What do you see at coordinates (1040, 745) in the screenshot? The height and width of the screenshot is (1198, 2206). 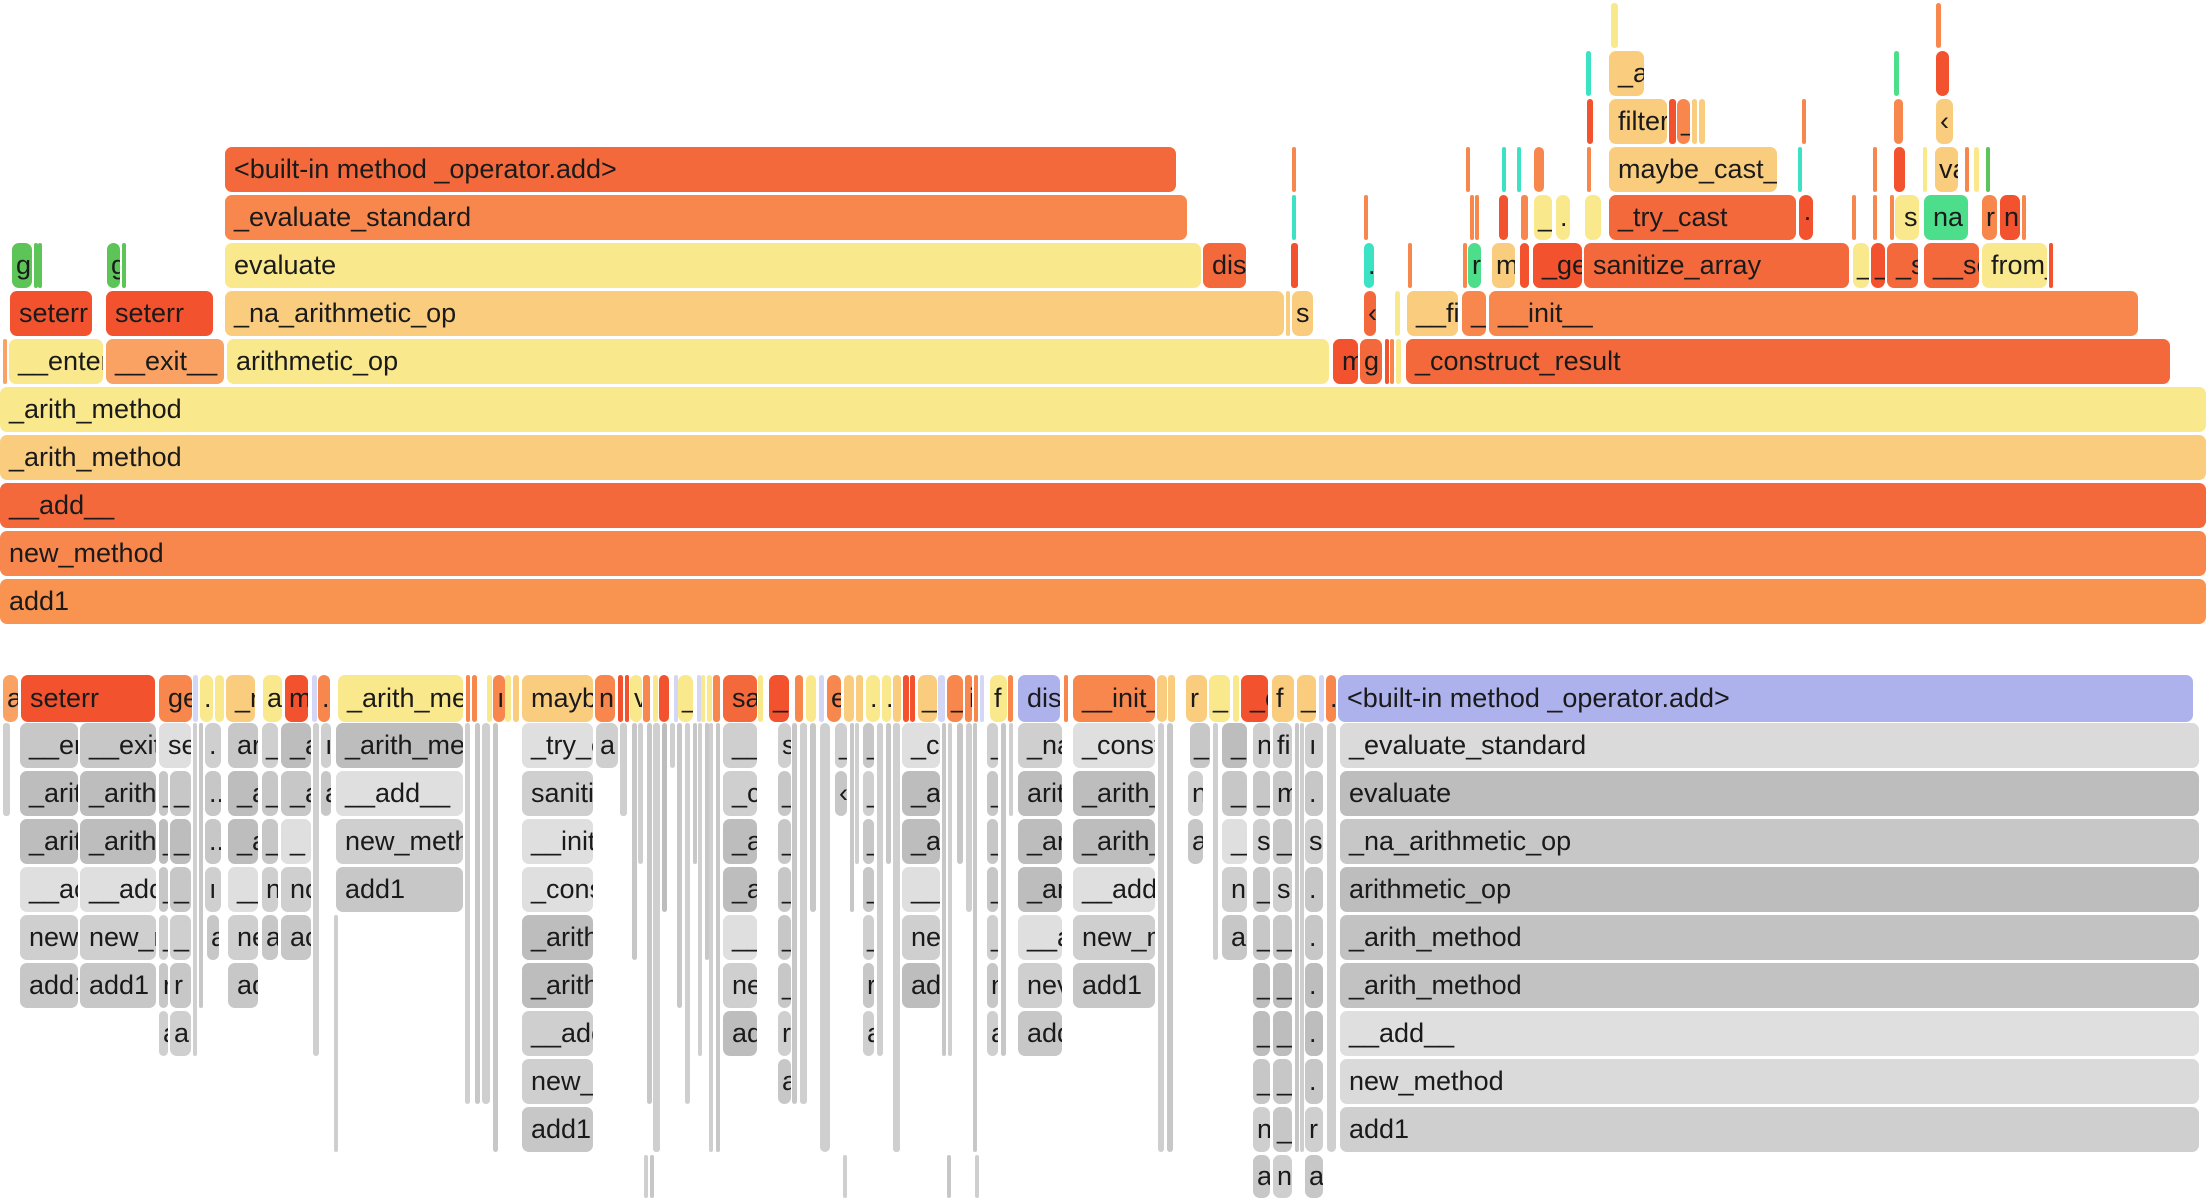 I see `frame-na: _na` at bounding box center [1040, 745].